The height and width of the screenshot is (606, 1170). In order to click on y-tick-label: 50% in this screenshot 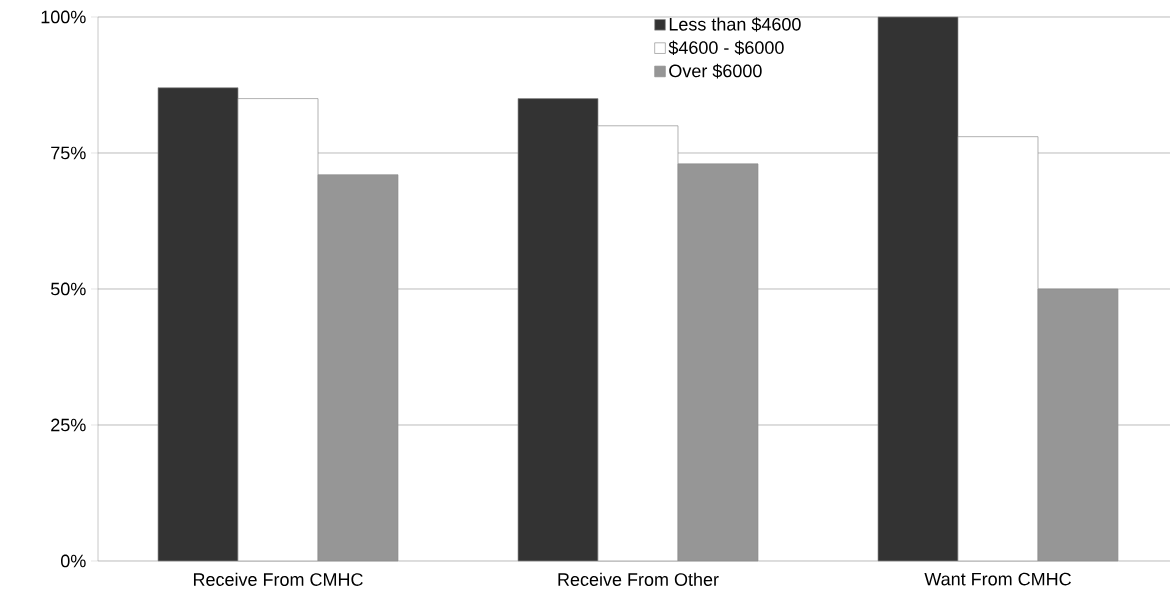, I will do `click(68, 289)`.